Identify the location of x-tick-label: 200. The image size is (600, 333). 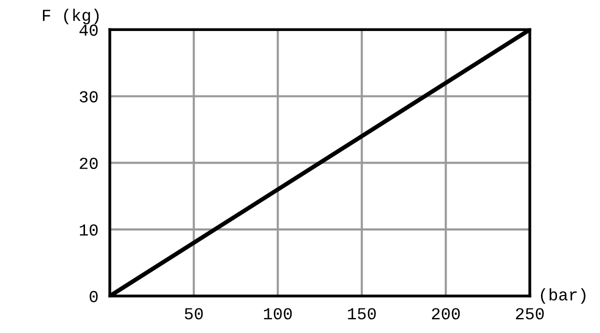
(446, 314).